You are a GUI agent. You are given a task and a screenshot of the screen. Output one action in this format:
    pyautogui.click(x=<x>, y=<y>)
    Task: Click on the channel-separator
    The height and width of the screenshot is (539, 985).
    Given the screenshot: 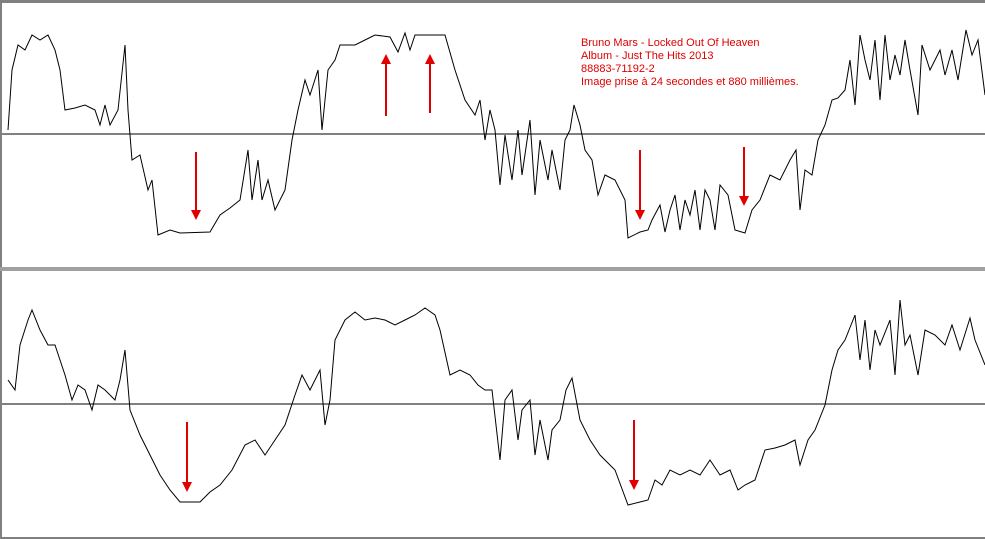 What is the action you would take?
    pyautogui.click(x=492, y=269)
    